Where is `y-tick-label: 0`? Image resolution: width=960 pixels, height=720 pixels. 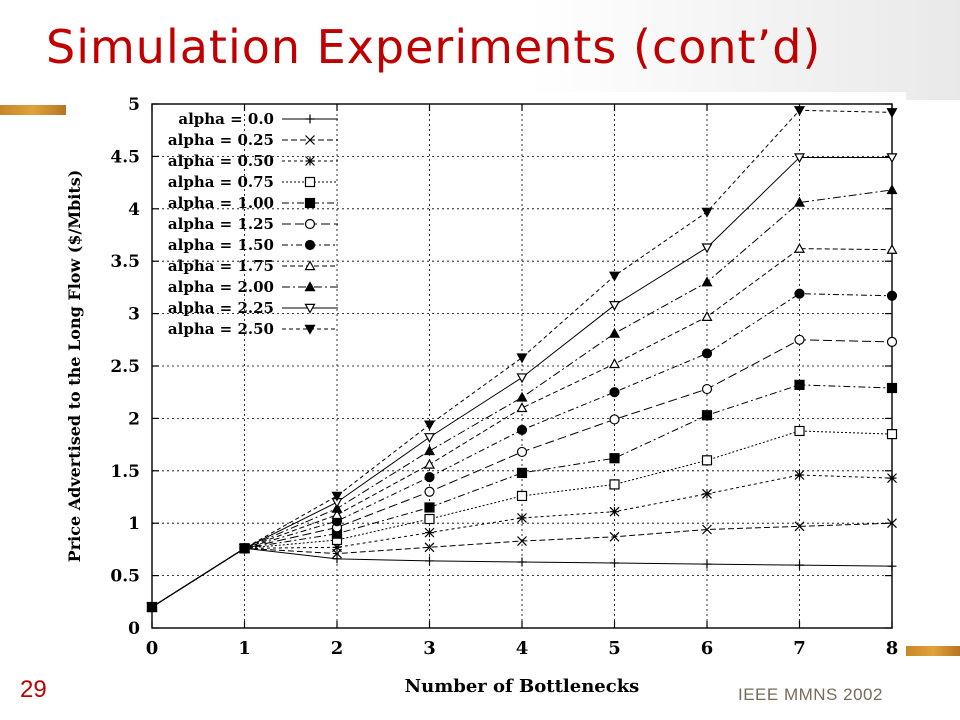 y-tick-label: 0 is located at coordinates (134, 629).